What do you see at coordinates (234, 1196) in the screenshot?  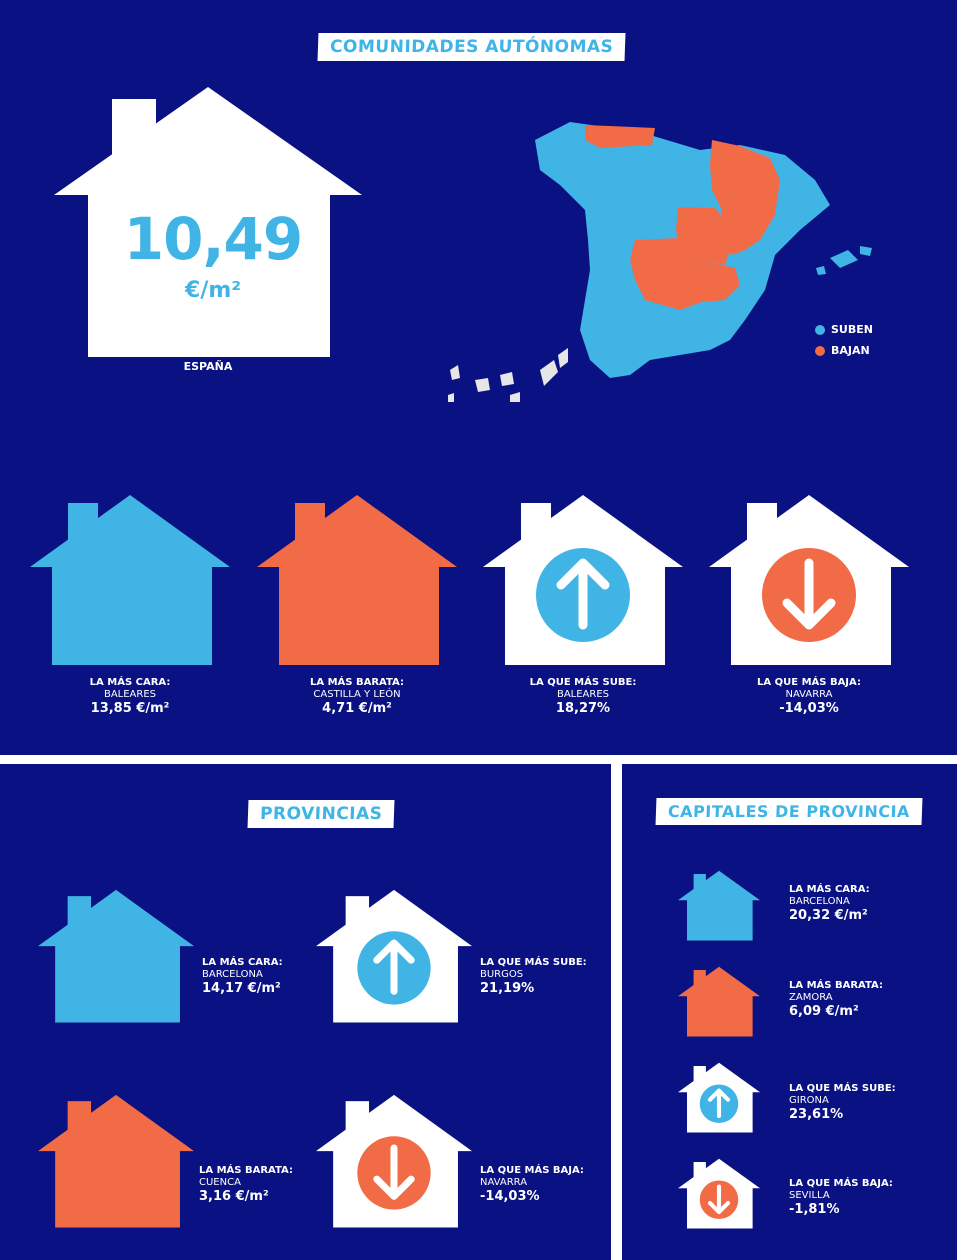 I see `card-value: 3,16 €/m²` at bounding box center [234, 1196].